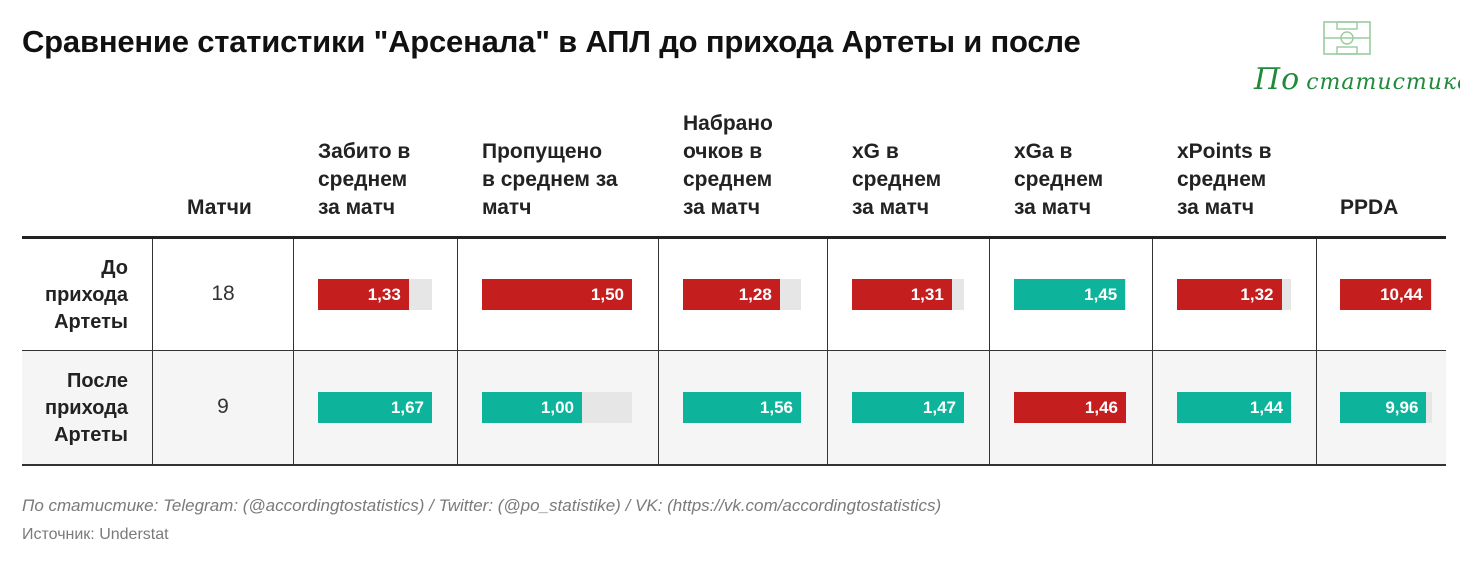 This screenshot has width=1460, height=565. Describe the element at coordinates (1402, 407) in the screenshot. I see `data-label: 9,96` at that location.